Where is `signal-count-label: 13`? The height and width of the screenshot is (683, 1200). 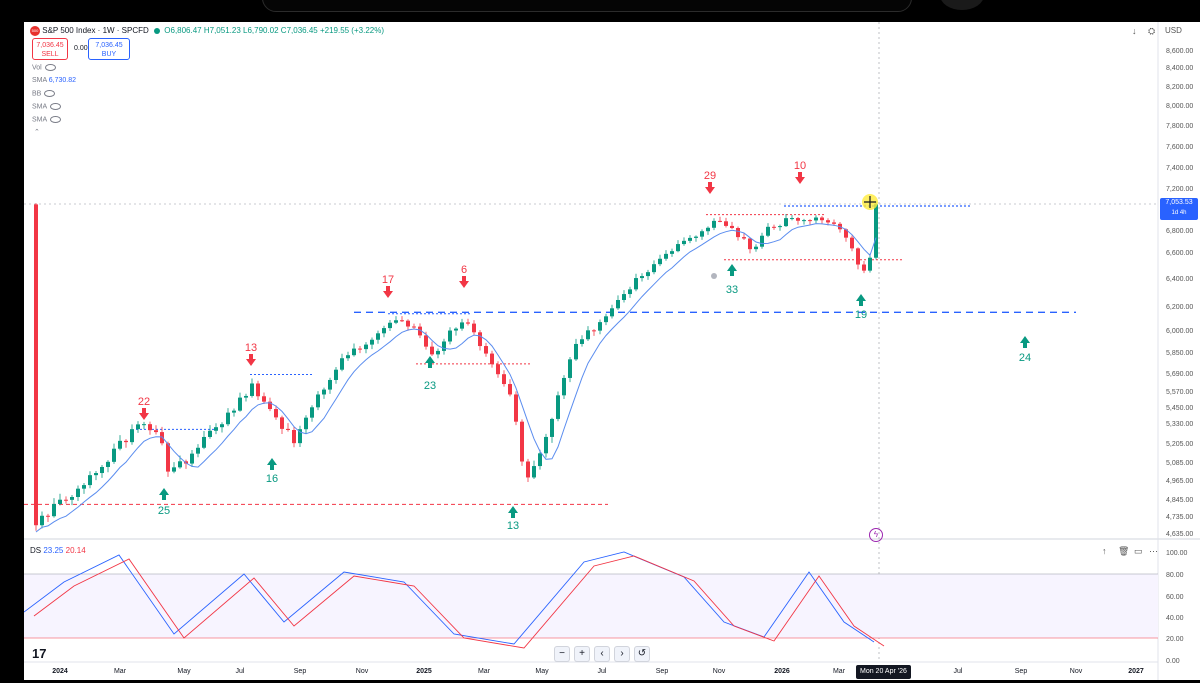
signal-count-label: 13 is located at coordinates (251, 348).